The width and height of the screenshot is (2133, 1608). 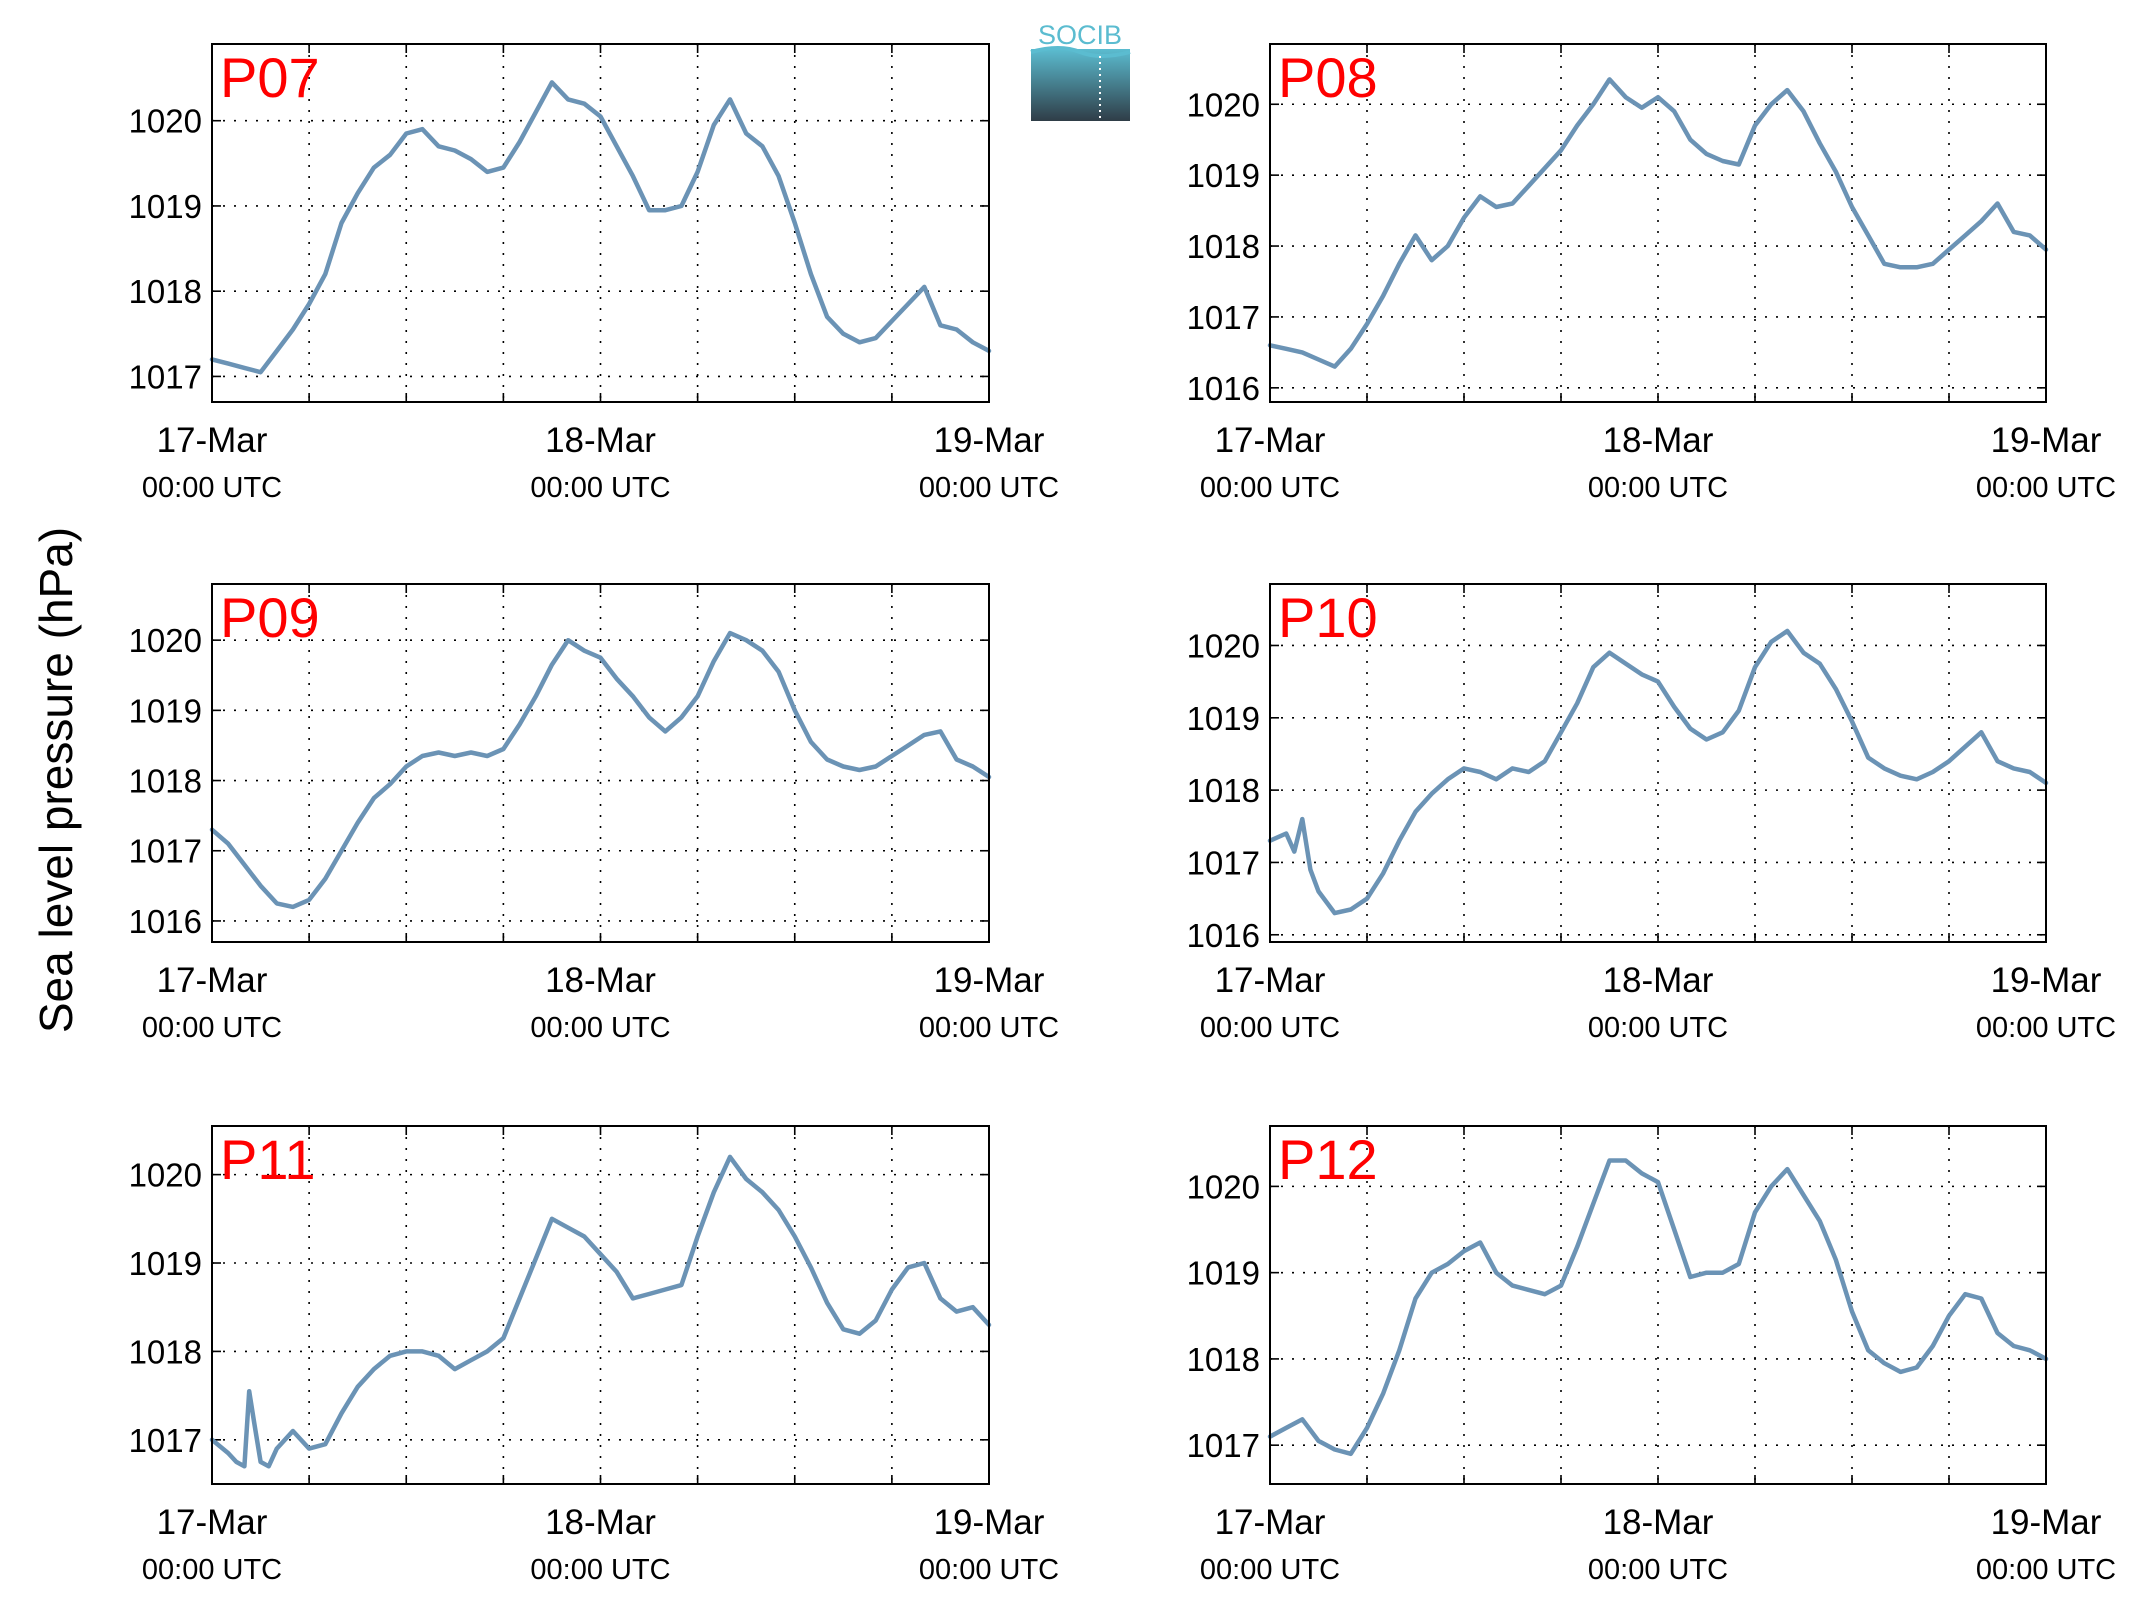 I want to click on logo-wave, so click(x=1080, y=52).